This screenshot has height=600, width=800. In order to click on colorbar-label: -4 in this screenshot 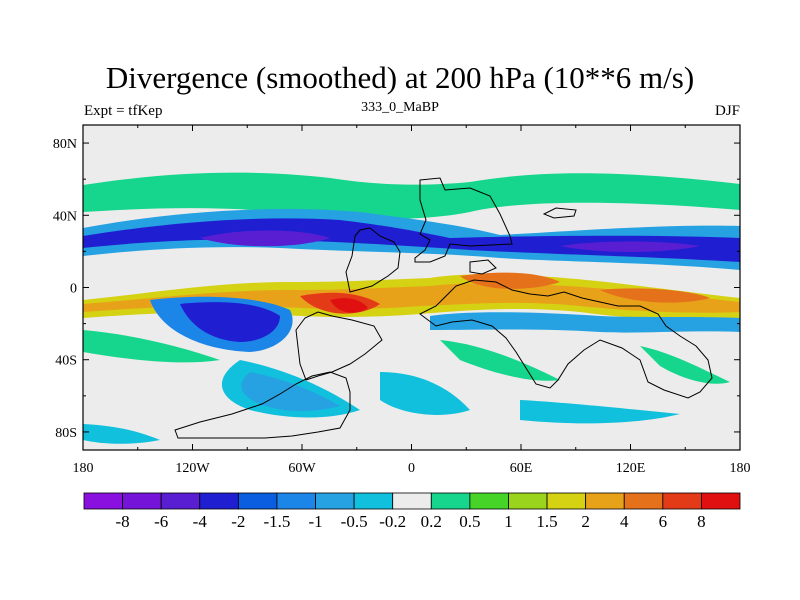, I will do `click(200, 521)`.